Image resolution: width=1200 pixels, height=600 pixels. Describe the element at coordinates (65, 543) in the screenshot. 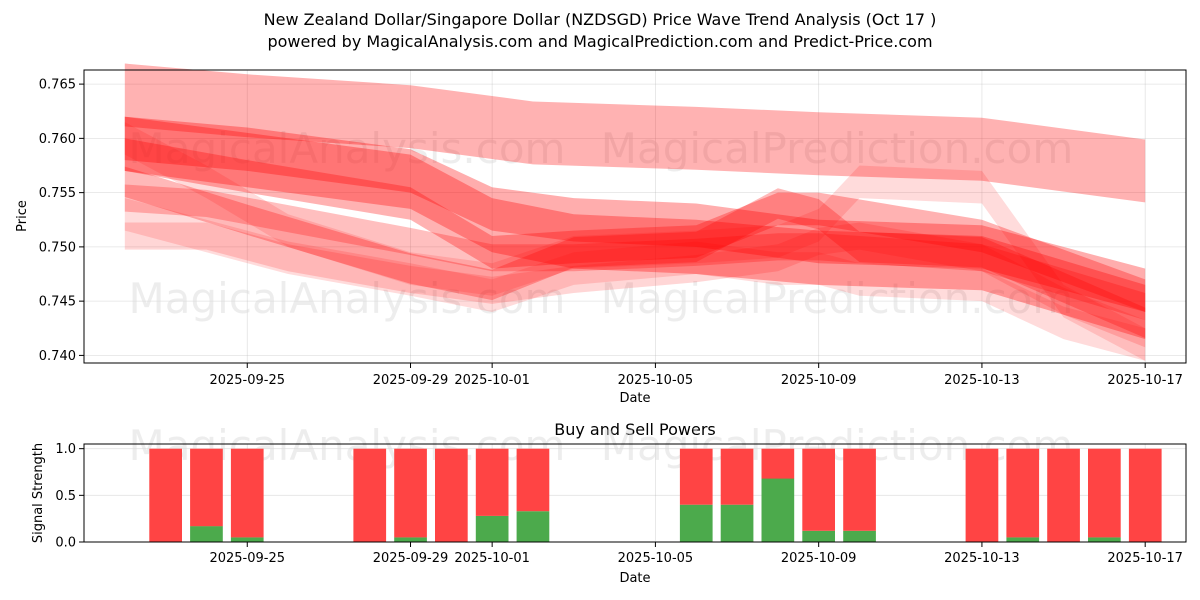

I see `signal-y-tick-label: 0.0` at that location.